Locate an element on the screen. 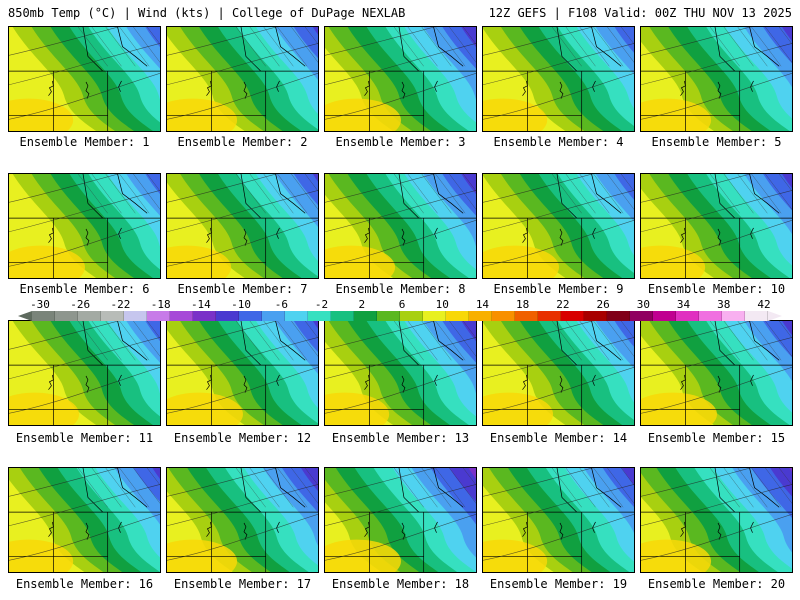 The width and height of the screenshot is (800, 600). colorbar-tick-label: 26 is located at coordinates (603, 304).